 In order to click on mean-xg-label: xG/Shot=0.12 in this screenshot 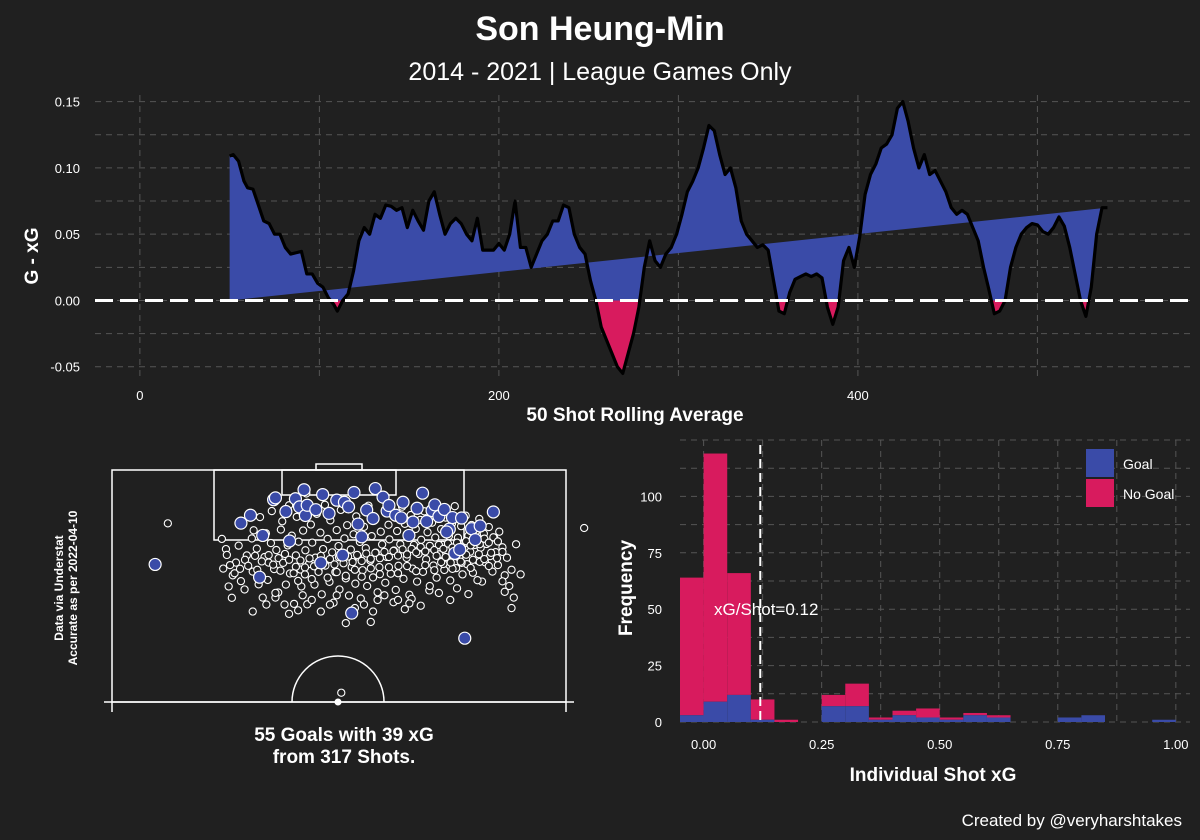, I will do `click(766, 609)`.